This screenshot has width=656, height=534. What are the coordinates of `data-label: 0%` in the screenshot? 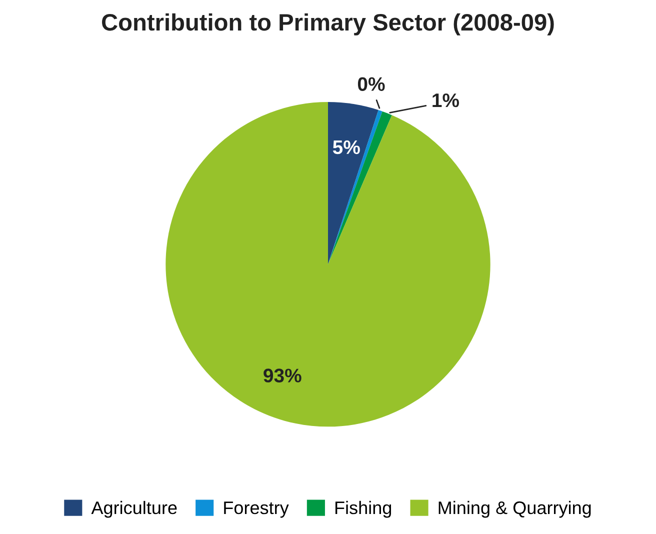 It's located at (371, 84).